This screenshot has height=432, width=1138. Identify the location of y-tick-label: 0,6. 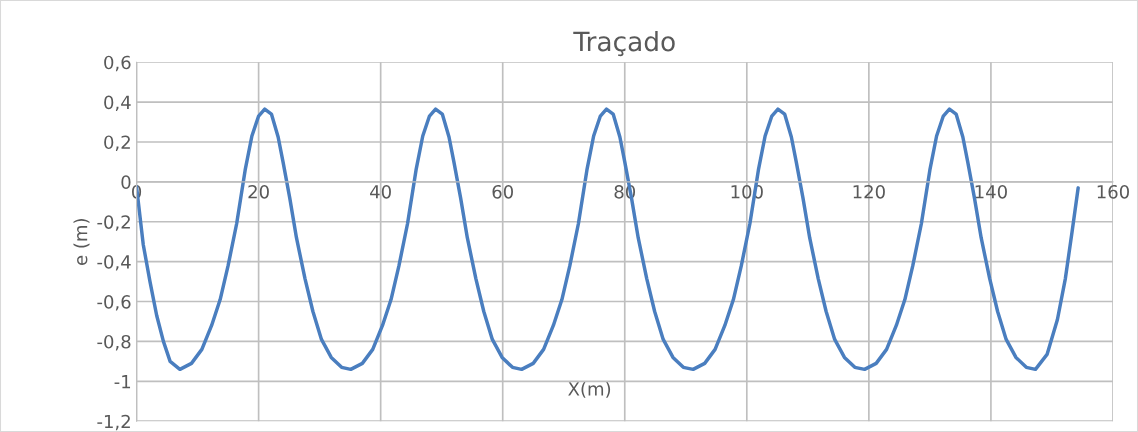
(117, 63).